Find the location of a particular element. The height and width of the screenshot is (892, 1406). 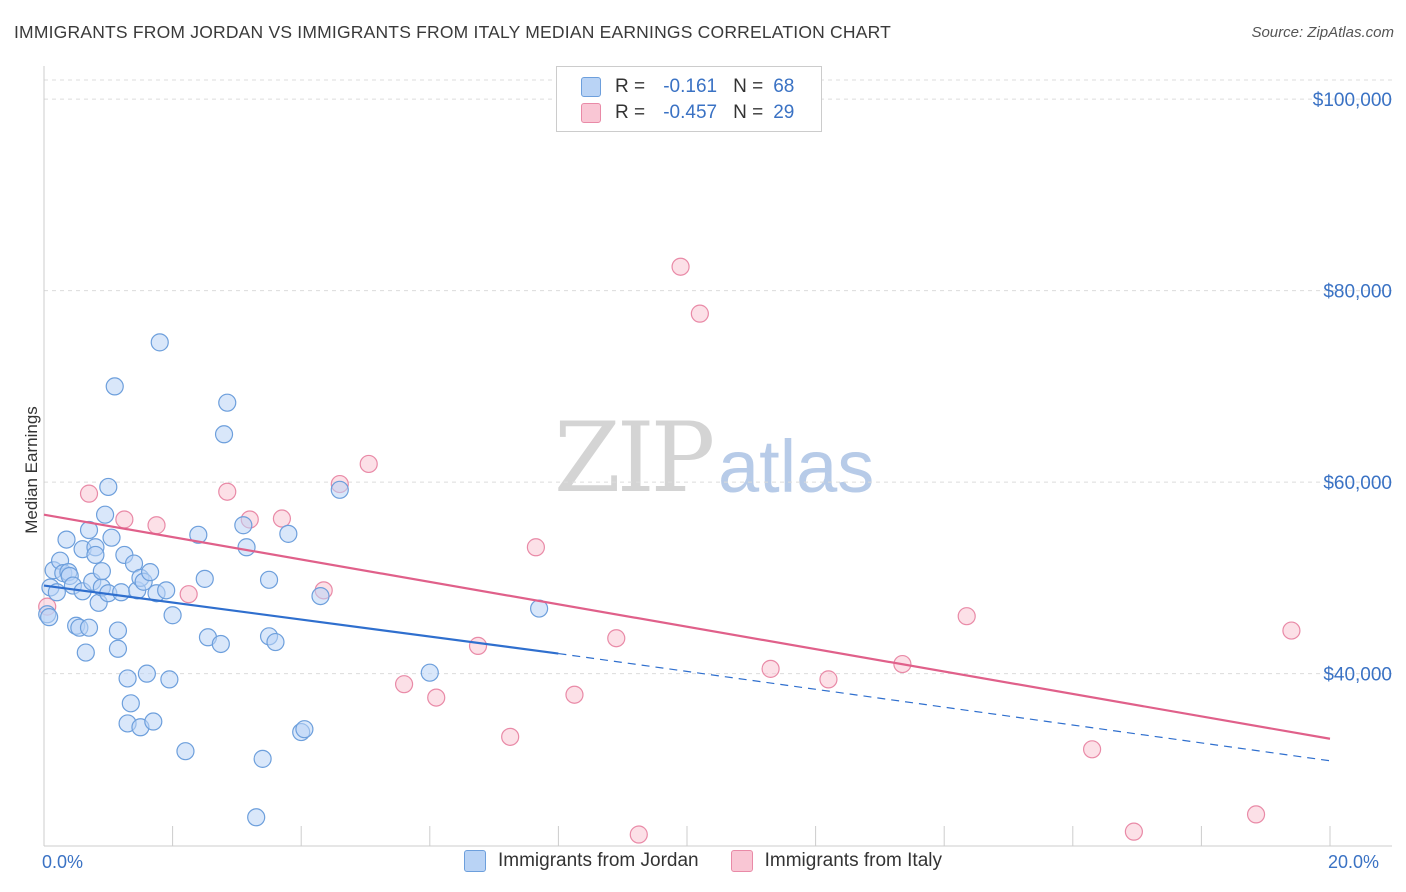

legend-n-value-jordan: 68 is located at coordinates (784, 86).